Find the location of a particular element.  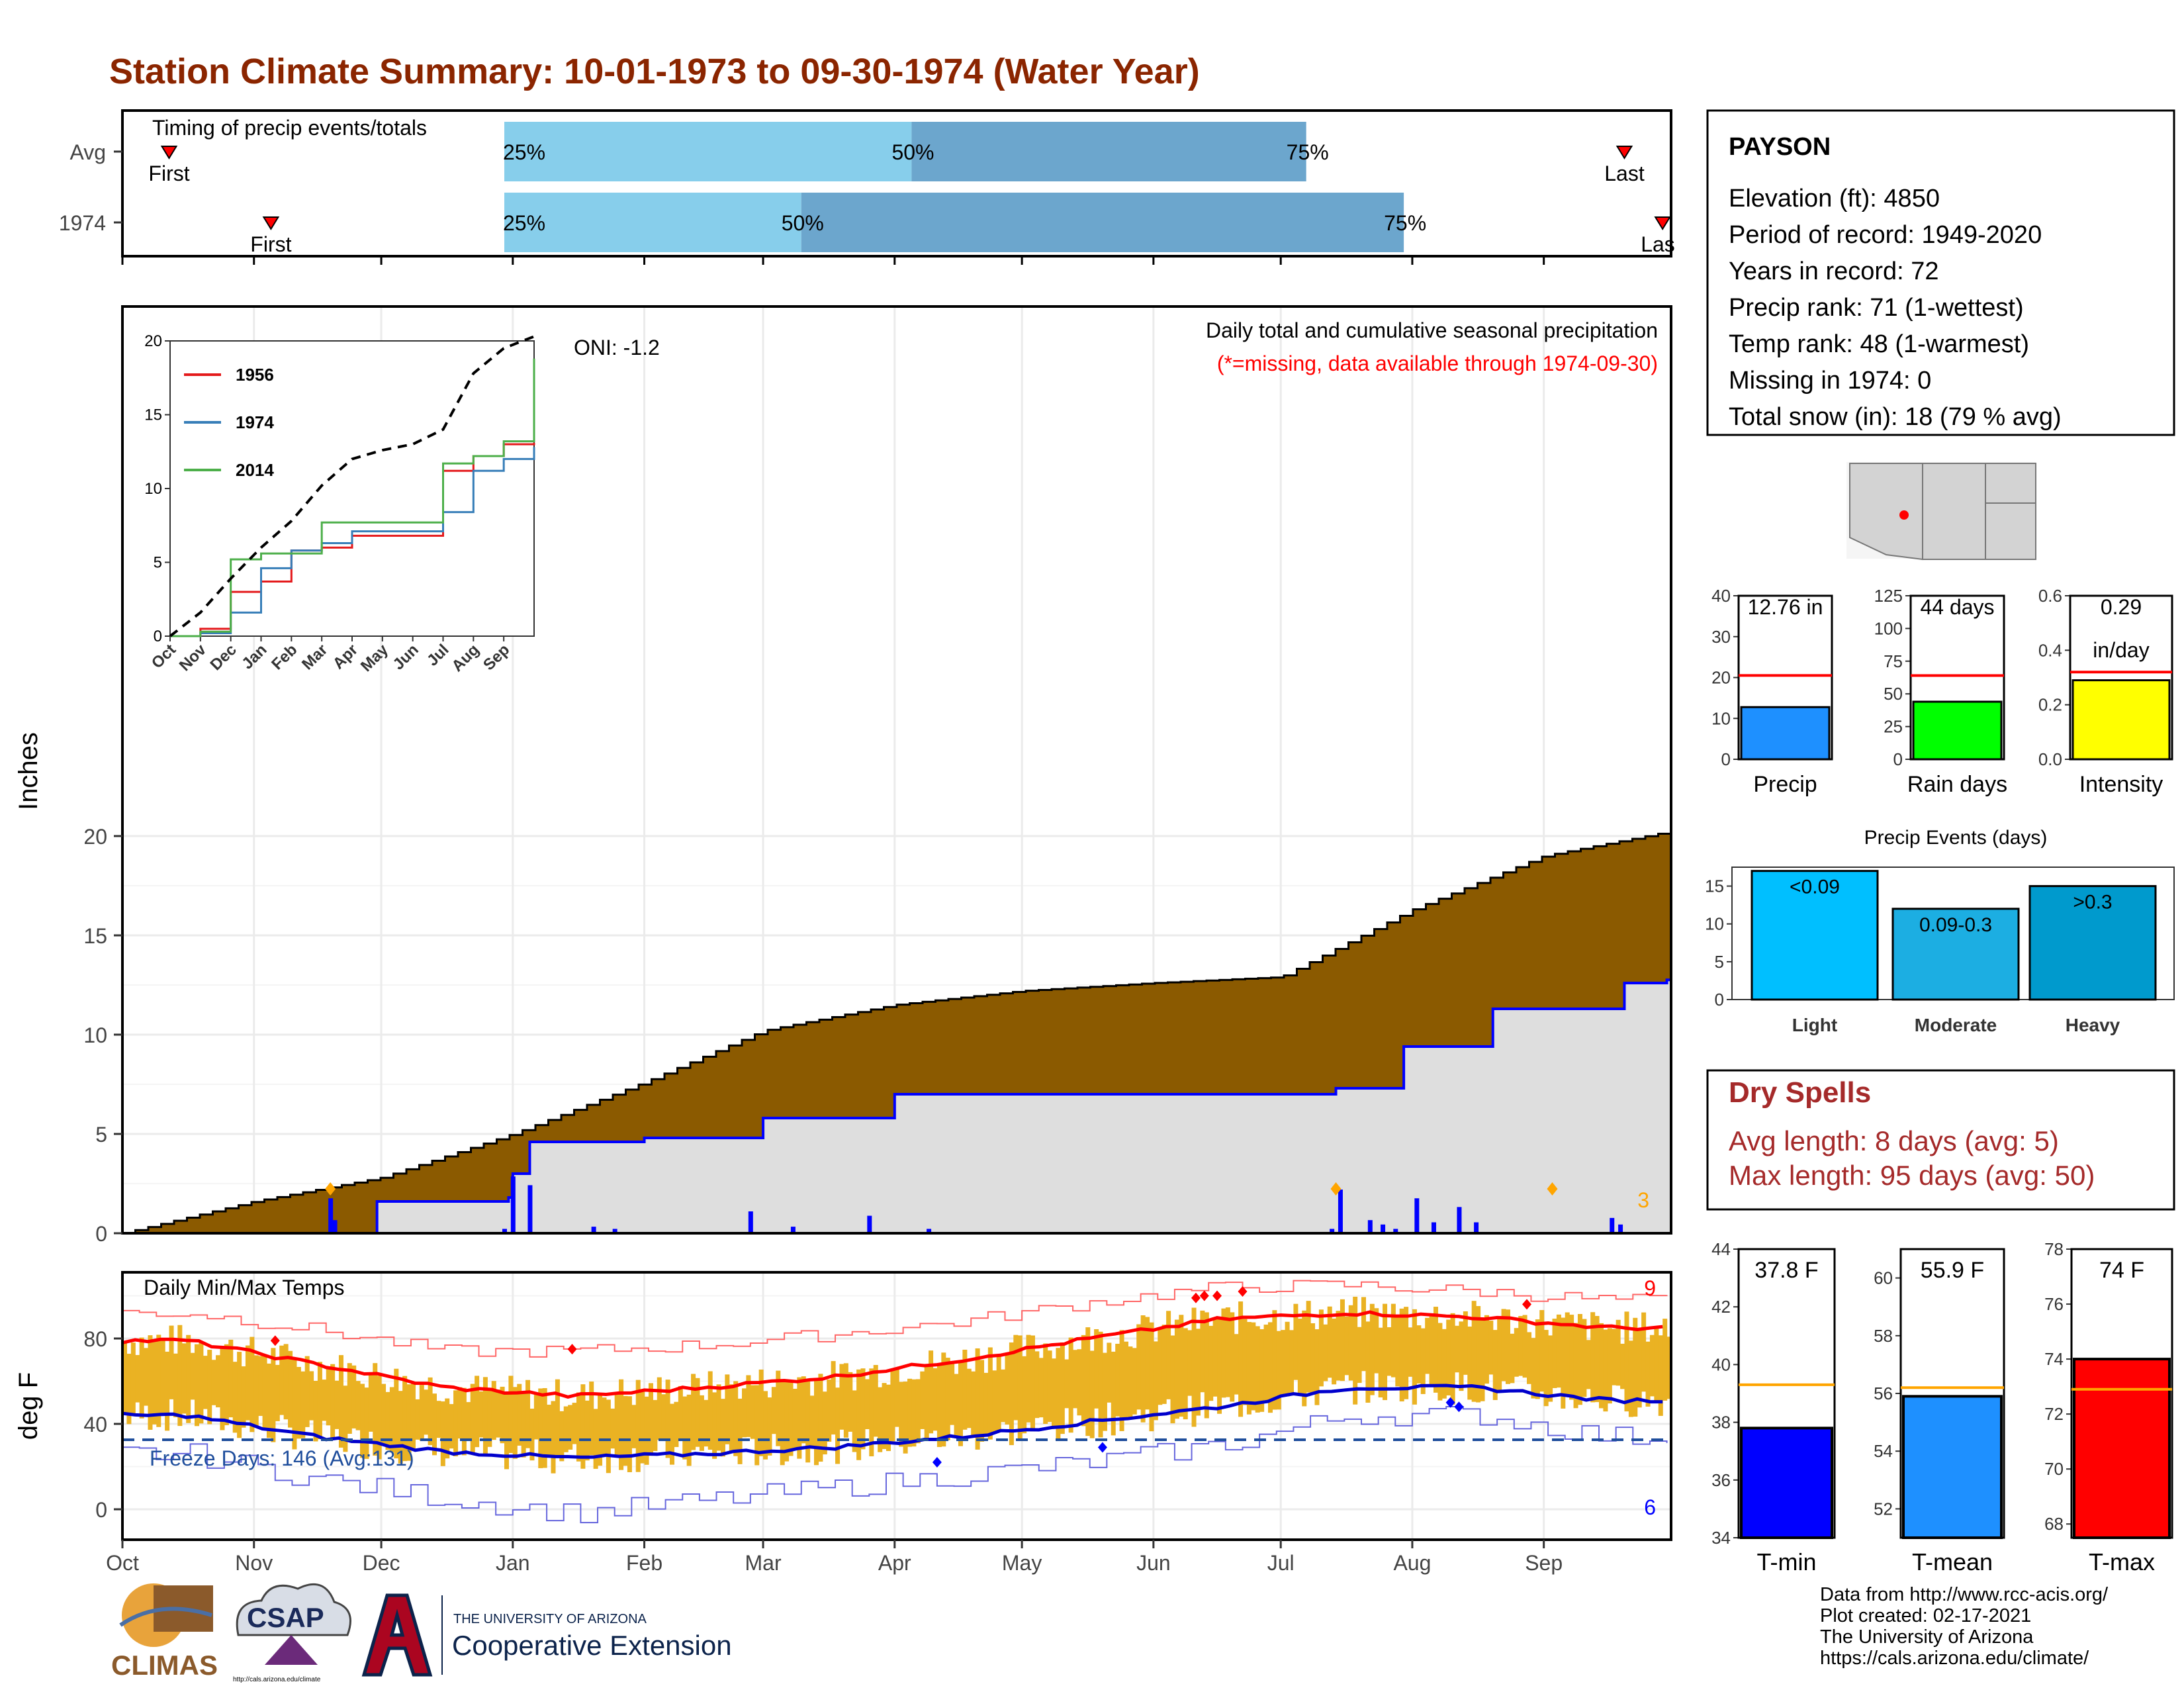

daily-temp-bars is located at coordinates (896, 1385).